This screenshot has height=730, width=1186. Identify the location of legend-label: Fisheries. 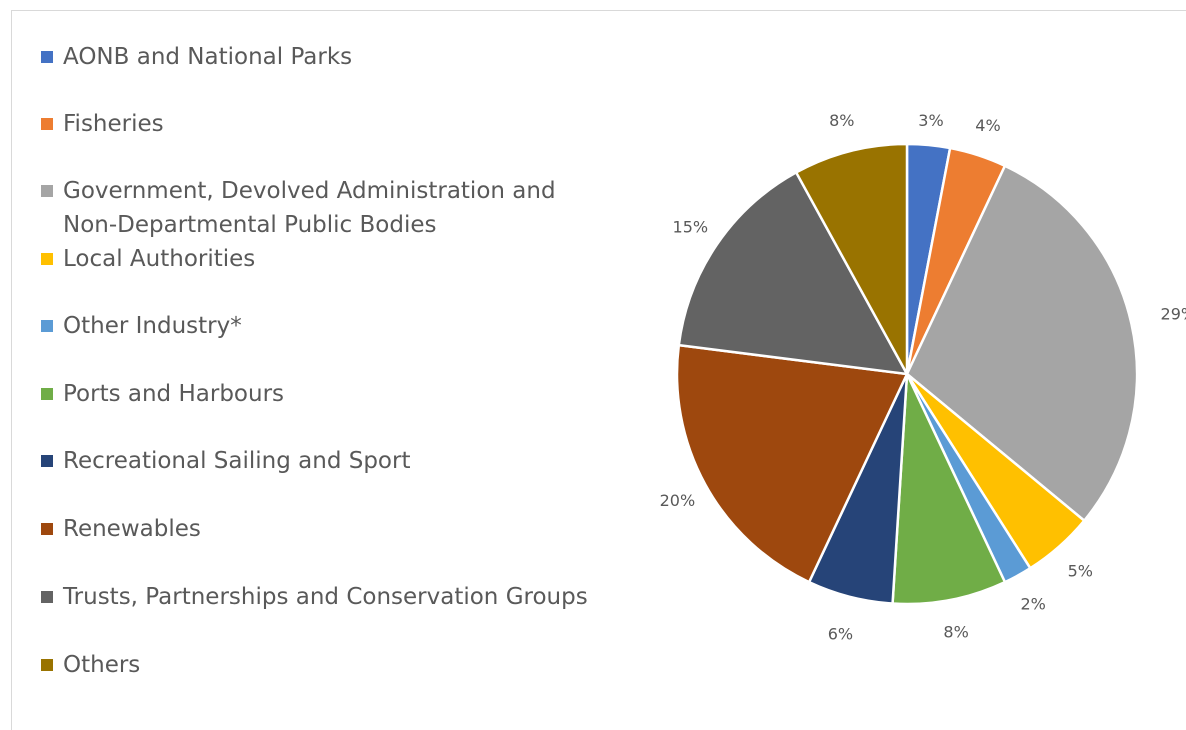
(113, 124).